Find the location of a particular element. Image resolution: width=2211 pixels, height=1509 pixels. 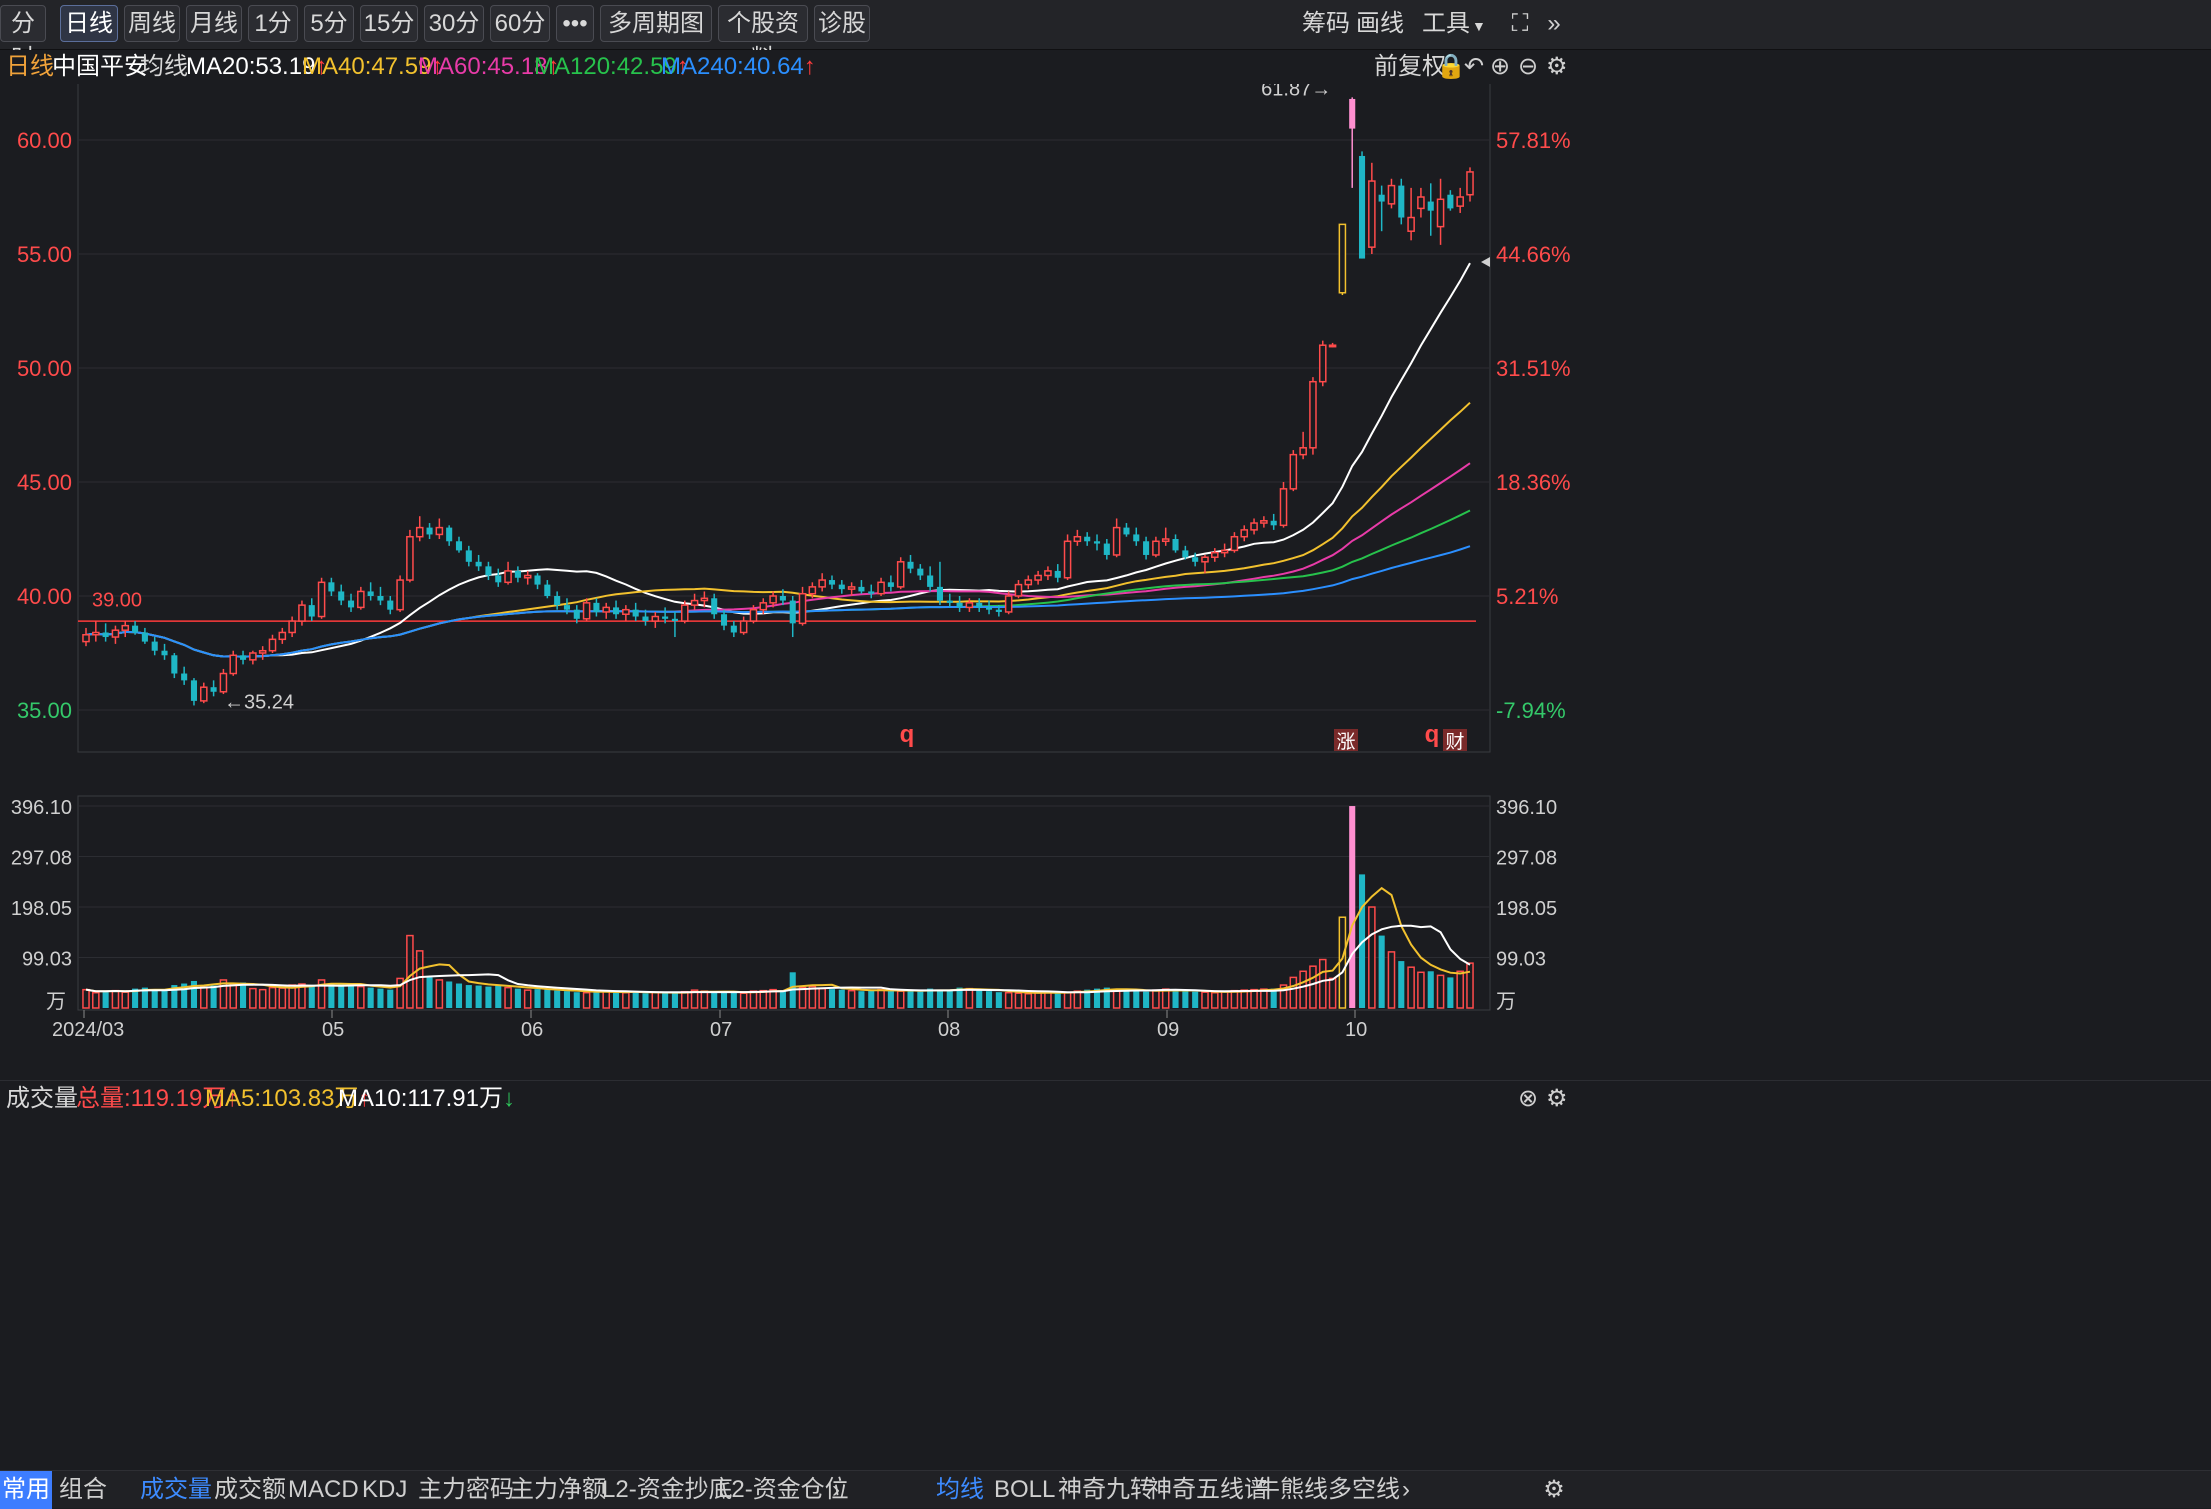

tab-period-weekly: 周线 is located at coordinates (152, 23).